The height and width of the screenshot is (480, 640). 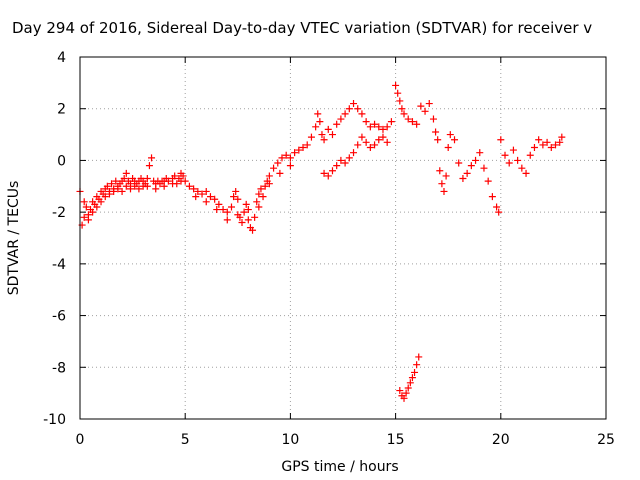 What do you see at coordinates (396, 440) in the screenshot?
I see `x-tick-label: 15` at bounding box center [396, 440].